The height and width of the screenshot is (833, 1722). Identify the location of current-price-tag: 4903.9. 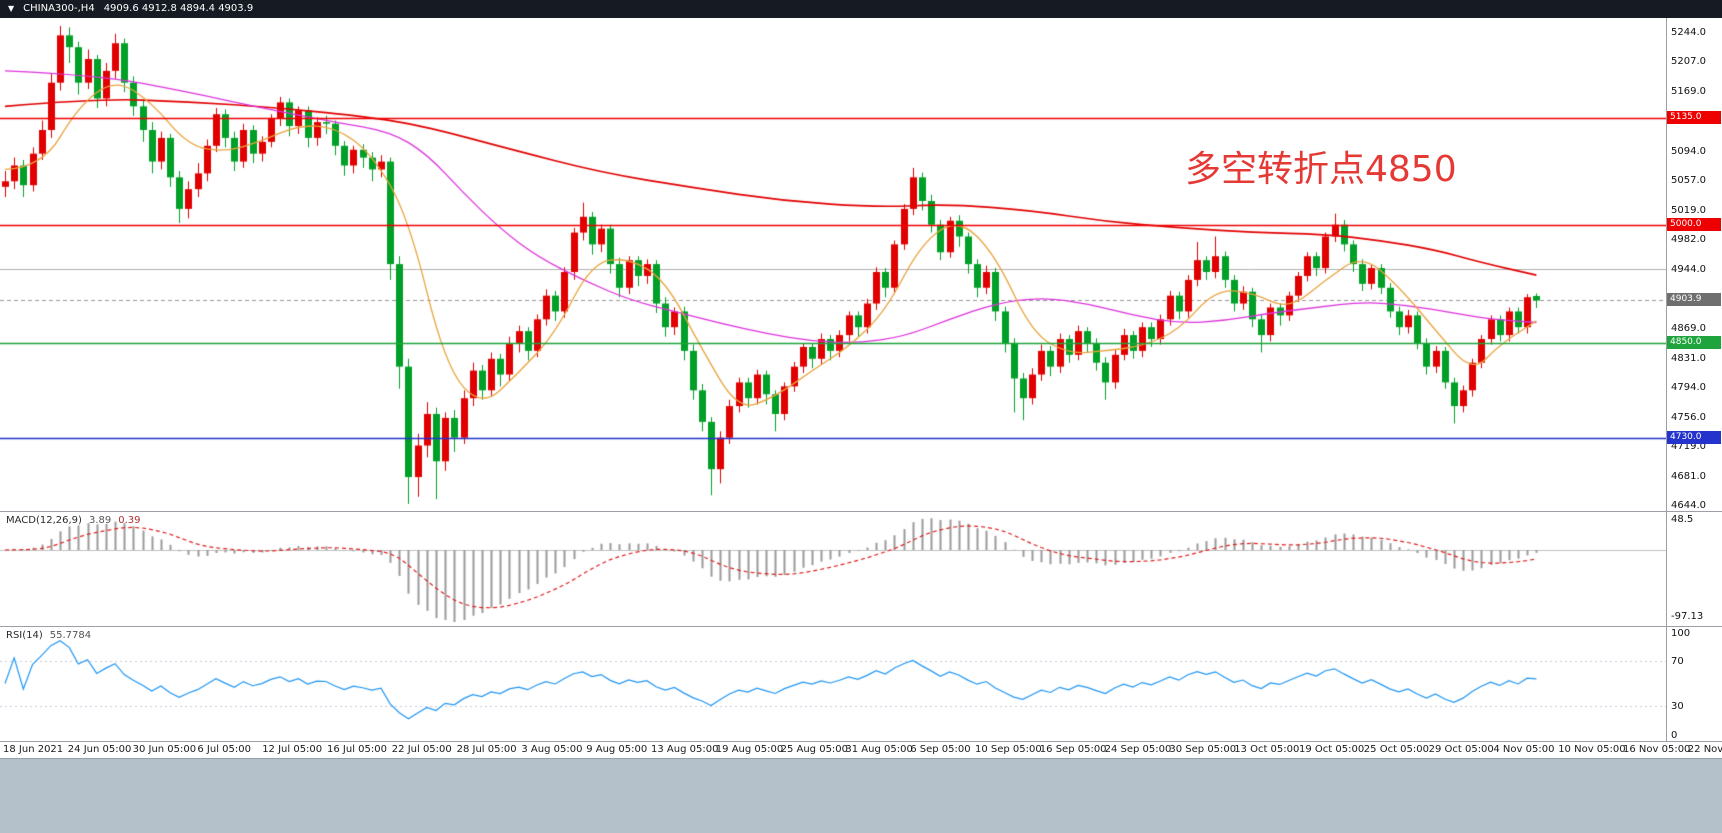
(1694, 300).